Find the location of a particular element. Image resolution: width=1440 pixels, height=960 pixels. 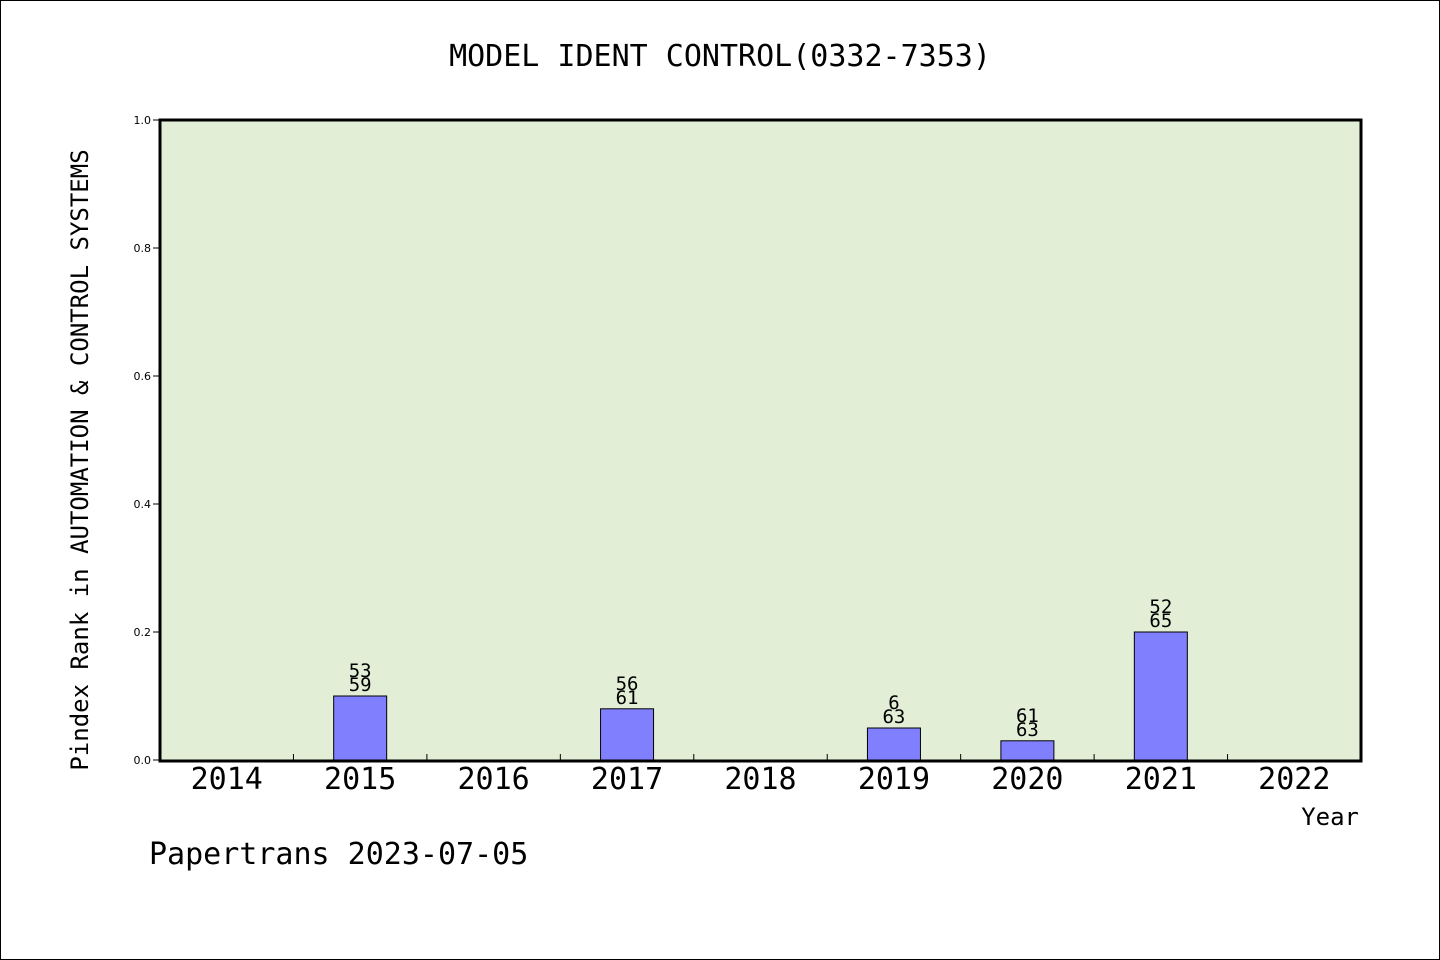

bar-2017 is located at coordinates (627, 734).